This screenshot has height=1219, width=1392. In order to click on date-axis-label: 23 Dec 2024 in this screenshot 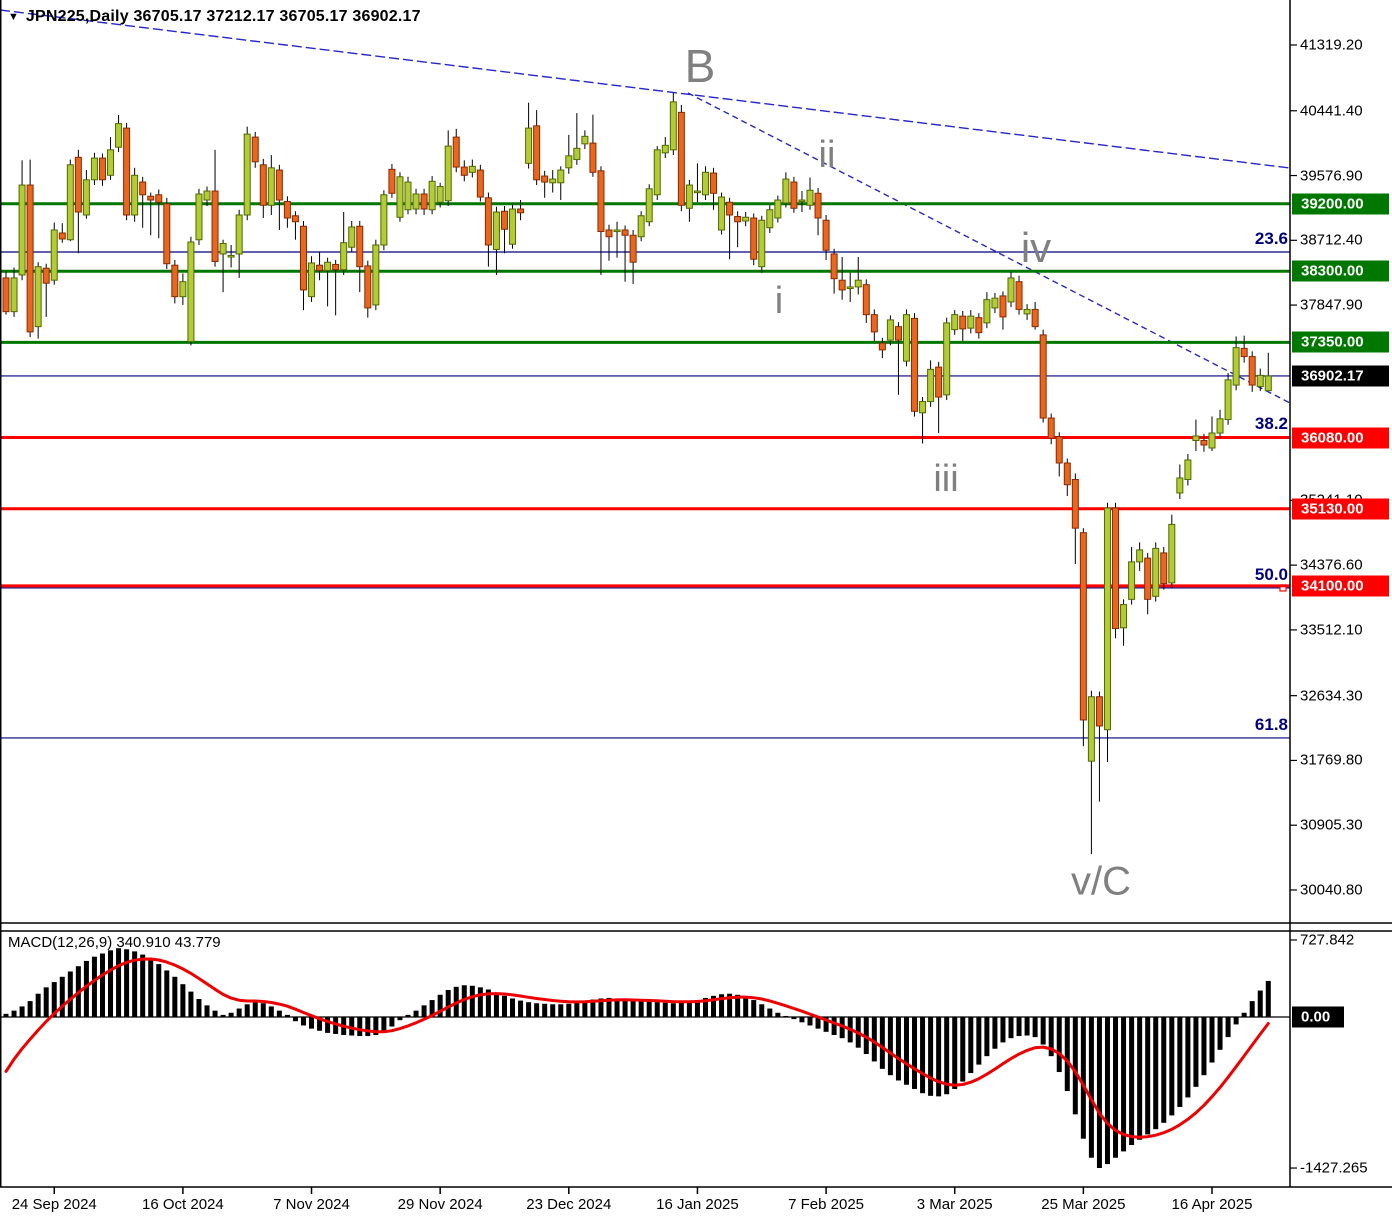, I will do `click(569, 1204)`.